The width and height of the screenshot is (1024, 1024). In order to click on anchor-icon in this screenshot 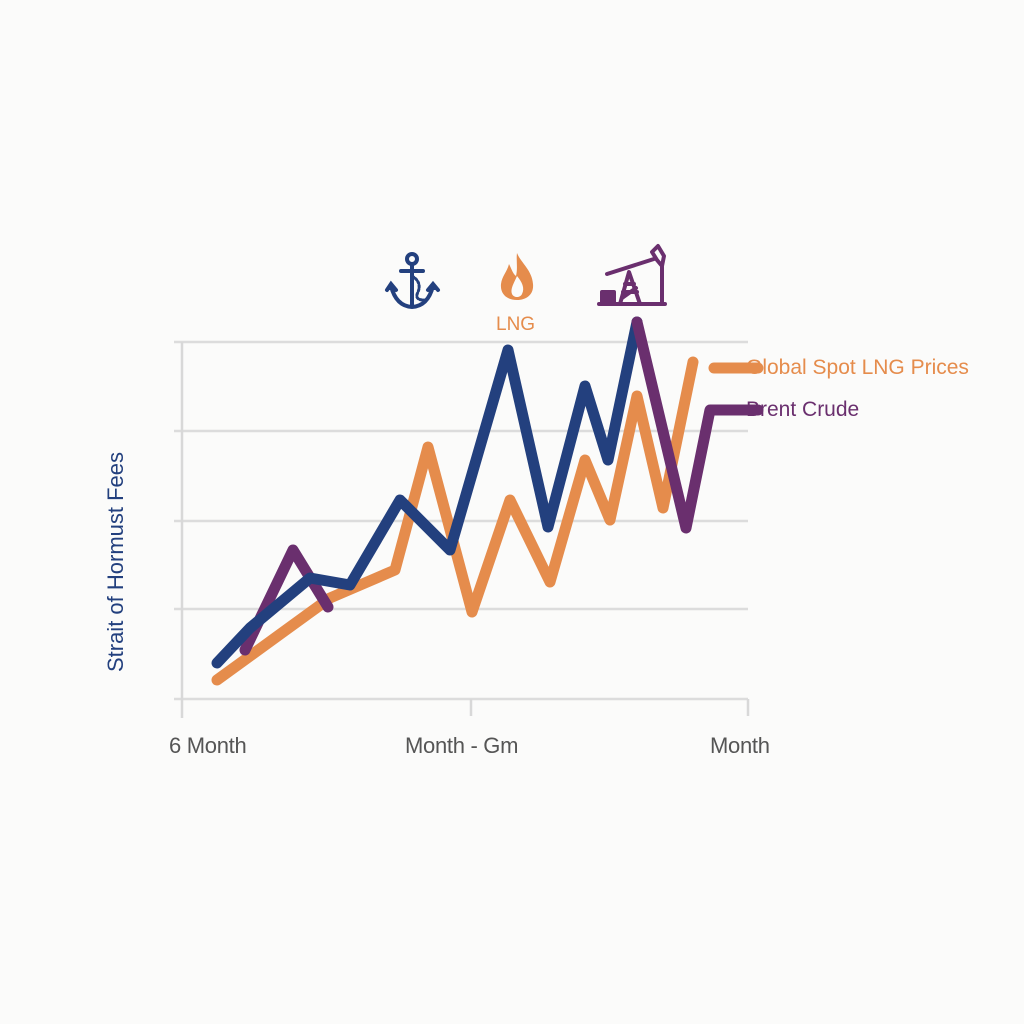, I will do `click(412, 281)`.